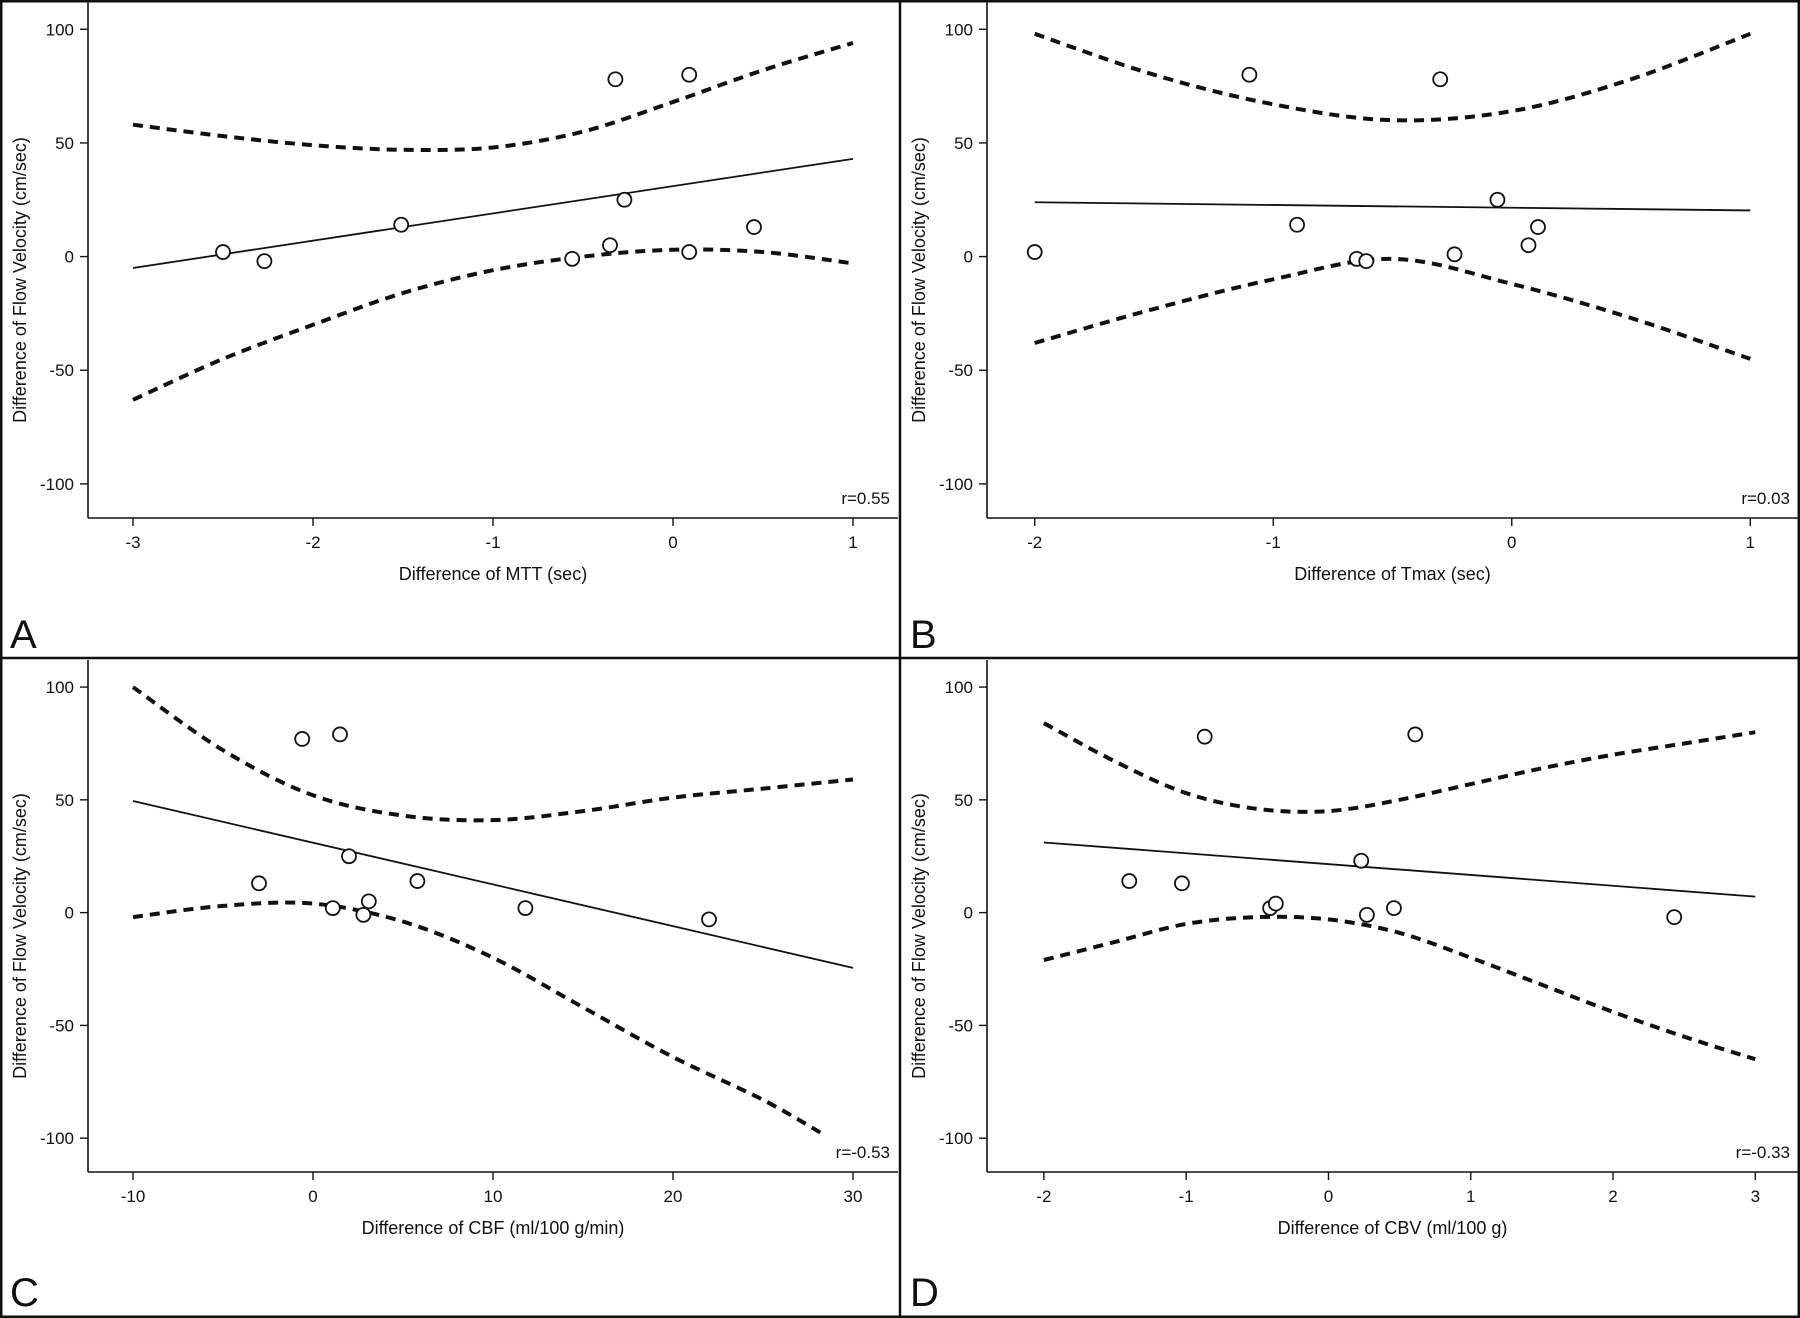  I want to click on correlation-label: r=0.55, so click(865, 498).